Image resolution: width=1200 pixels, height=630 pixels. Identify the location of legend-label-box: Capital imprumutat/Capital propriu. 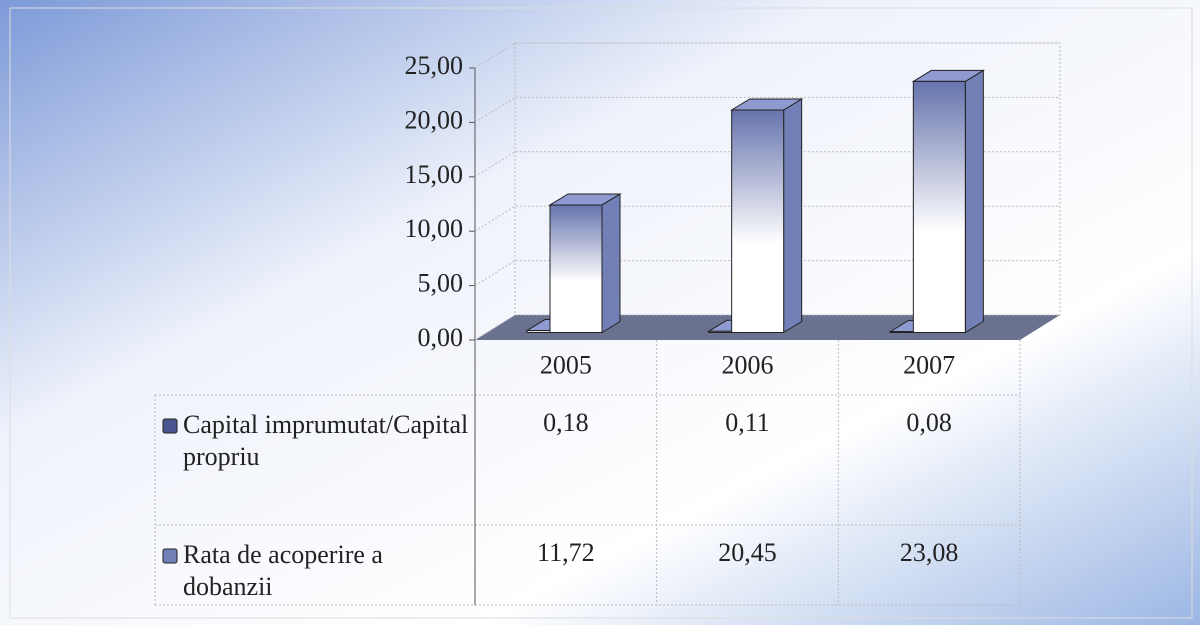
(326, 440).